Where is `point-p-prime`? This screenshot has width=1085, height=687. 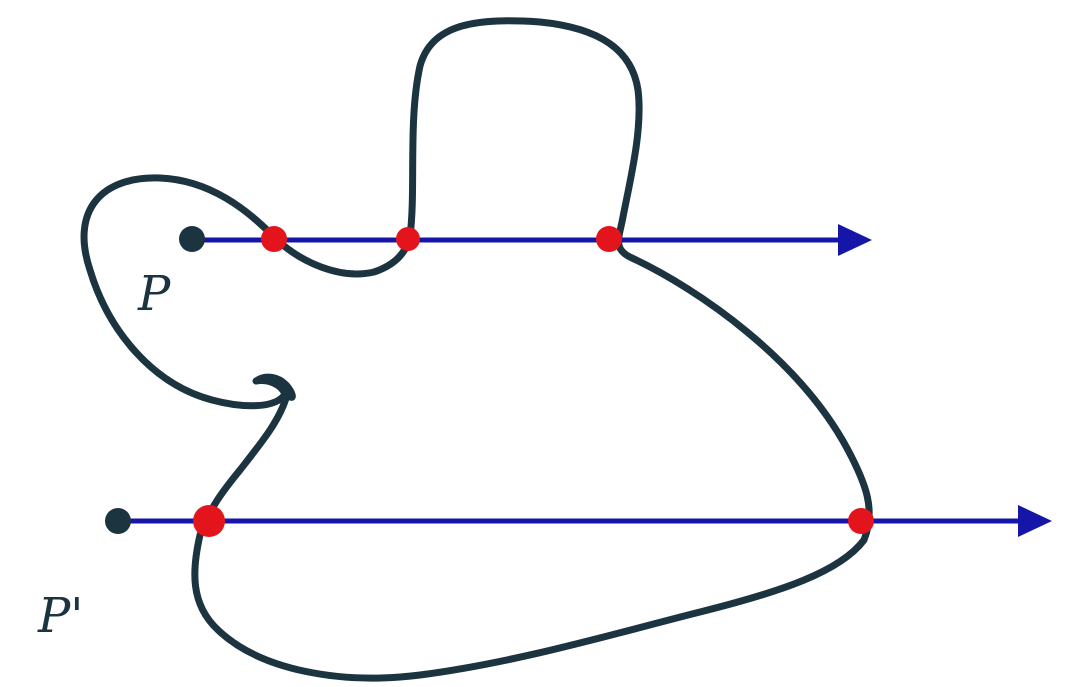
point-p-prime is located at coordinates (118, 521).